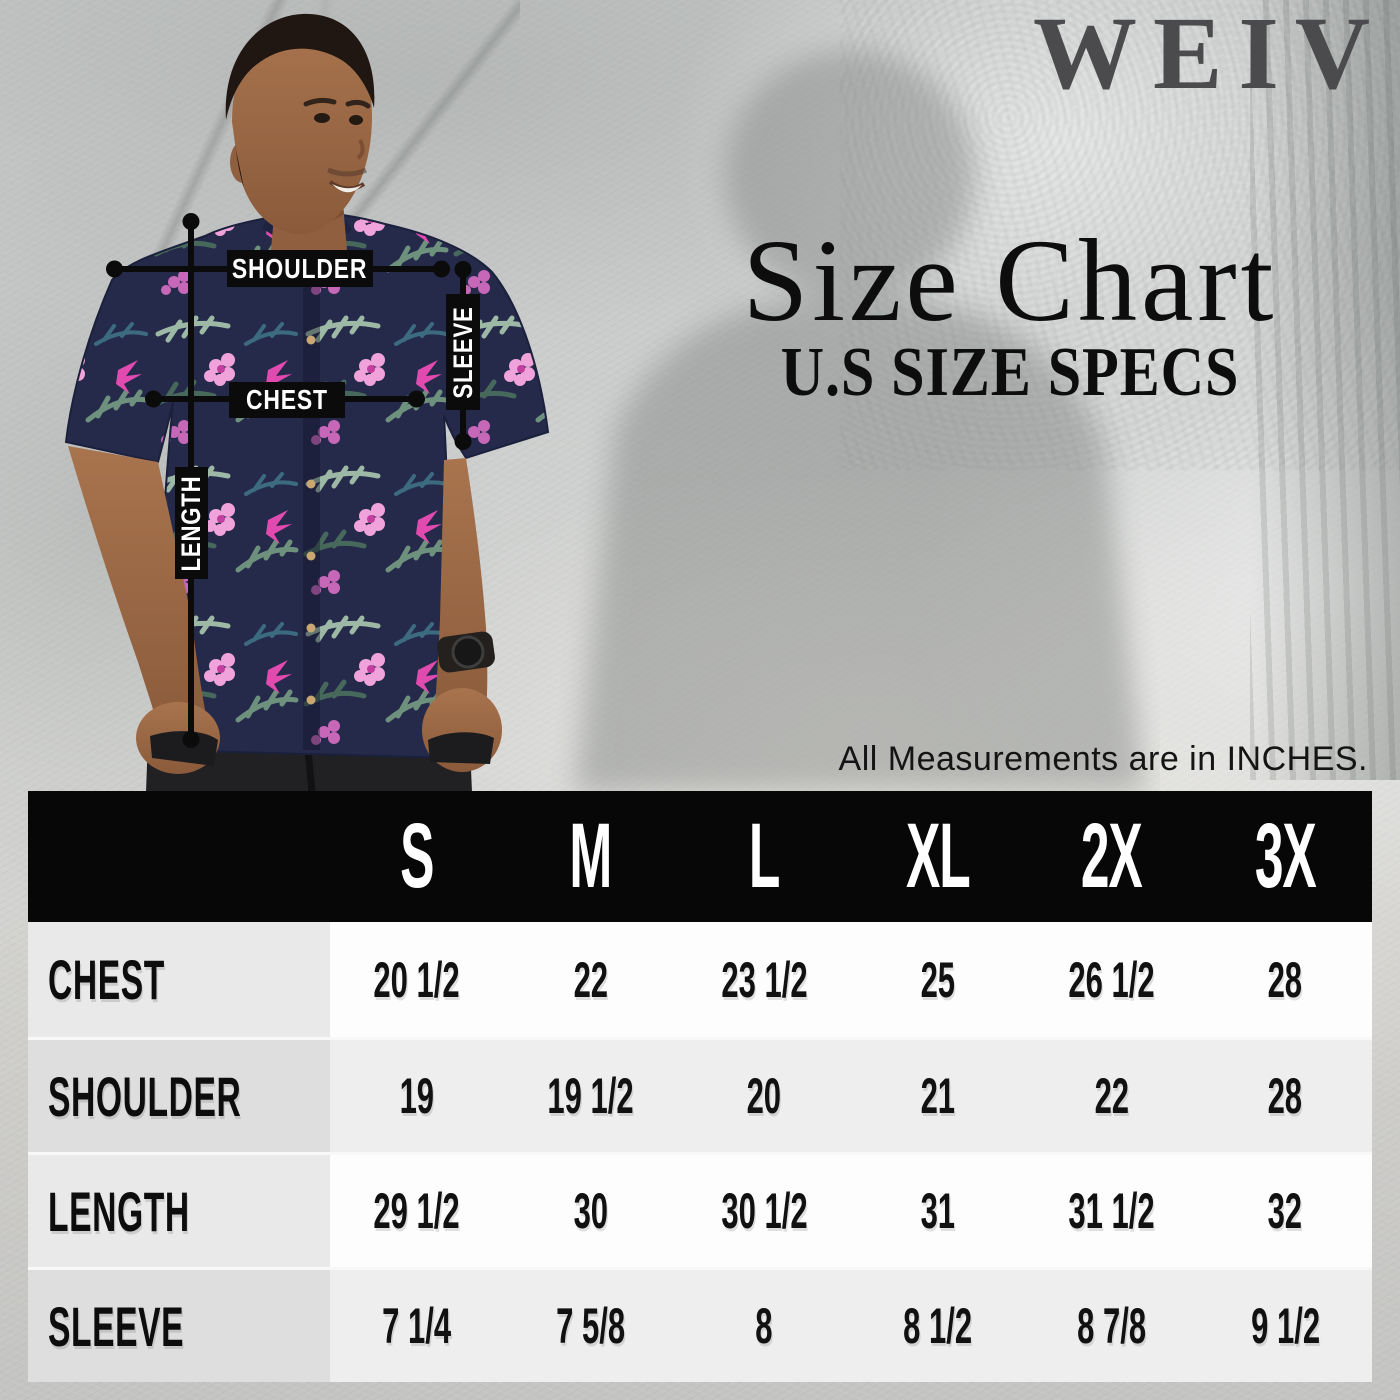 The image size is (1400, 1400). What do you see at coordinates (1103, 759) in the screenshot?
I see `measurement-unit-note: All Measurements are in INCHES.` at bounding box center [1103, 759].